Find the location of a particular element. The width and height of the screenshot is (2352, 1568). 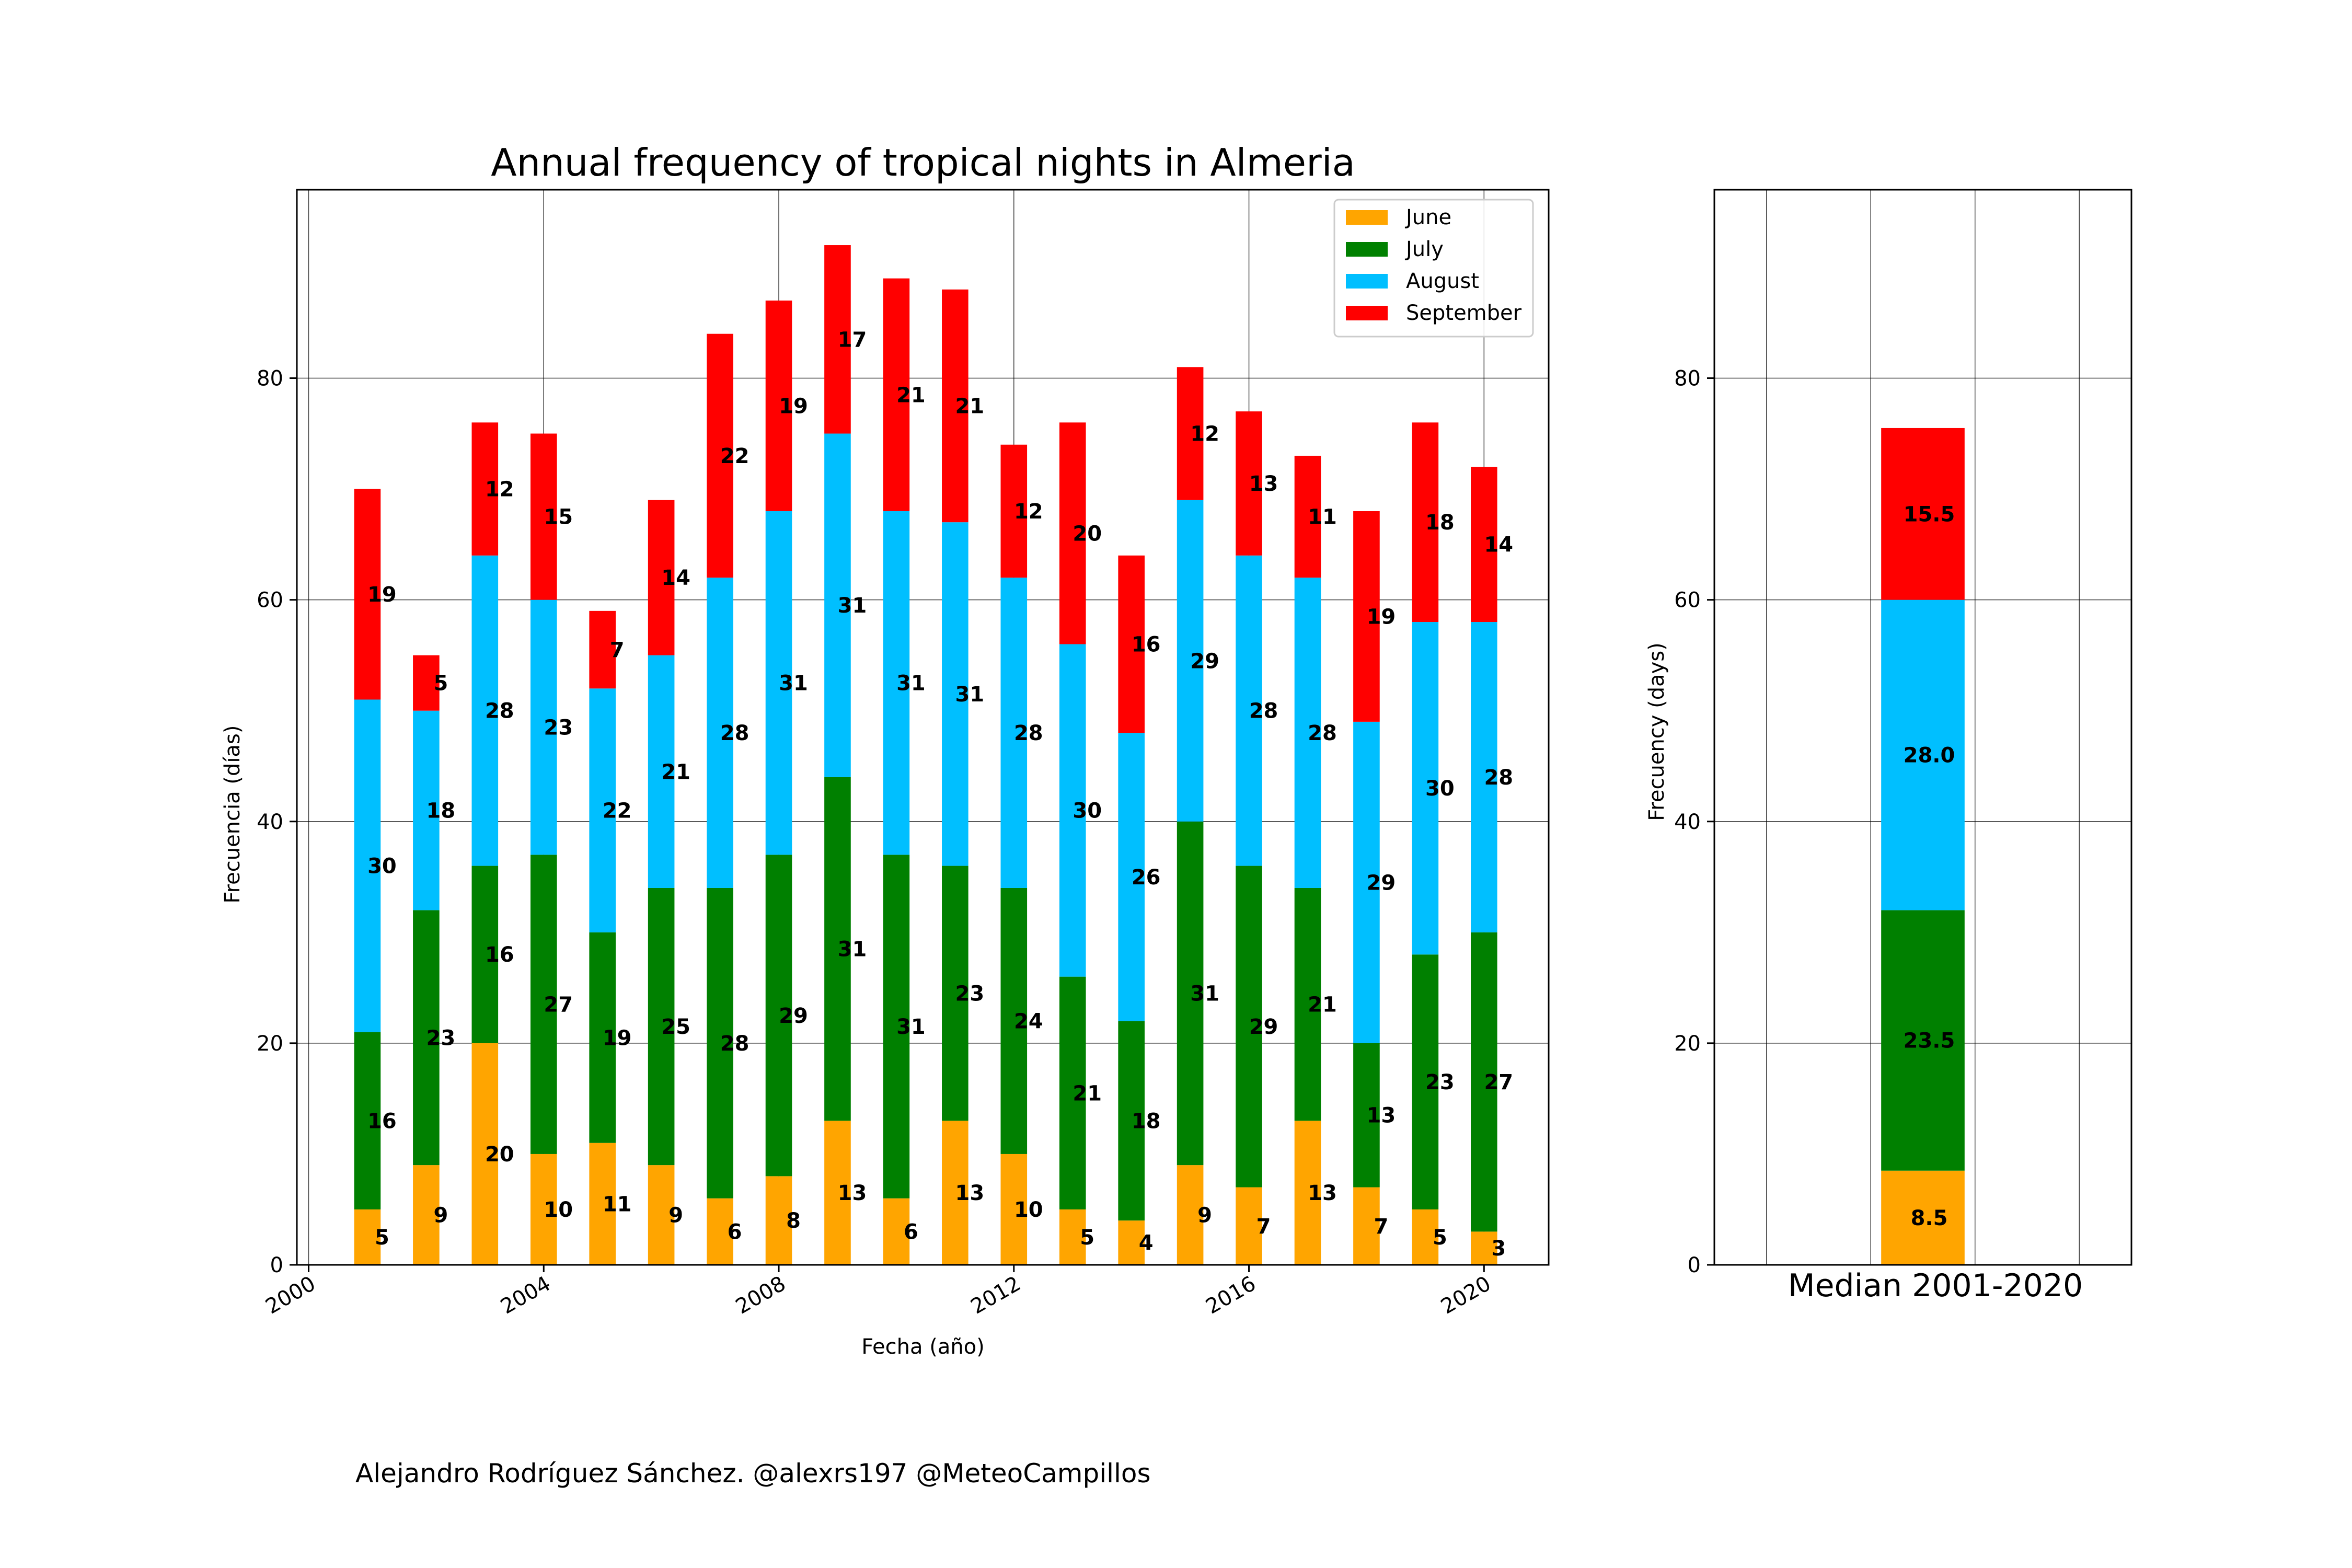

bar-june-2015 is located at coordinates (1190, 1215).